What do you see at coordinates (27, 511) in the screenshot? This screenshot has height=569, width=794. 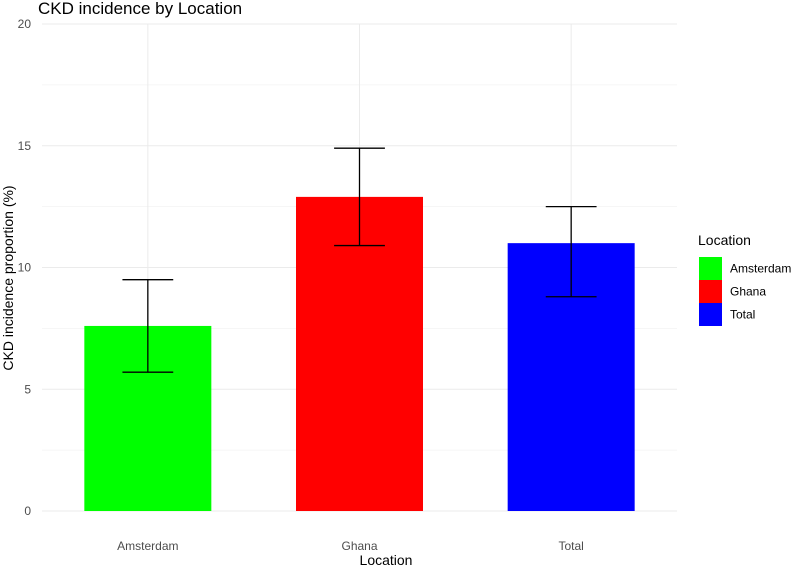 I see `y-tick-label: 0` at bounding box center [27, 511].